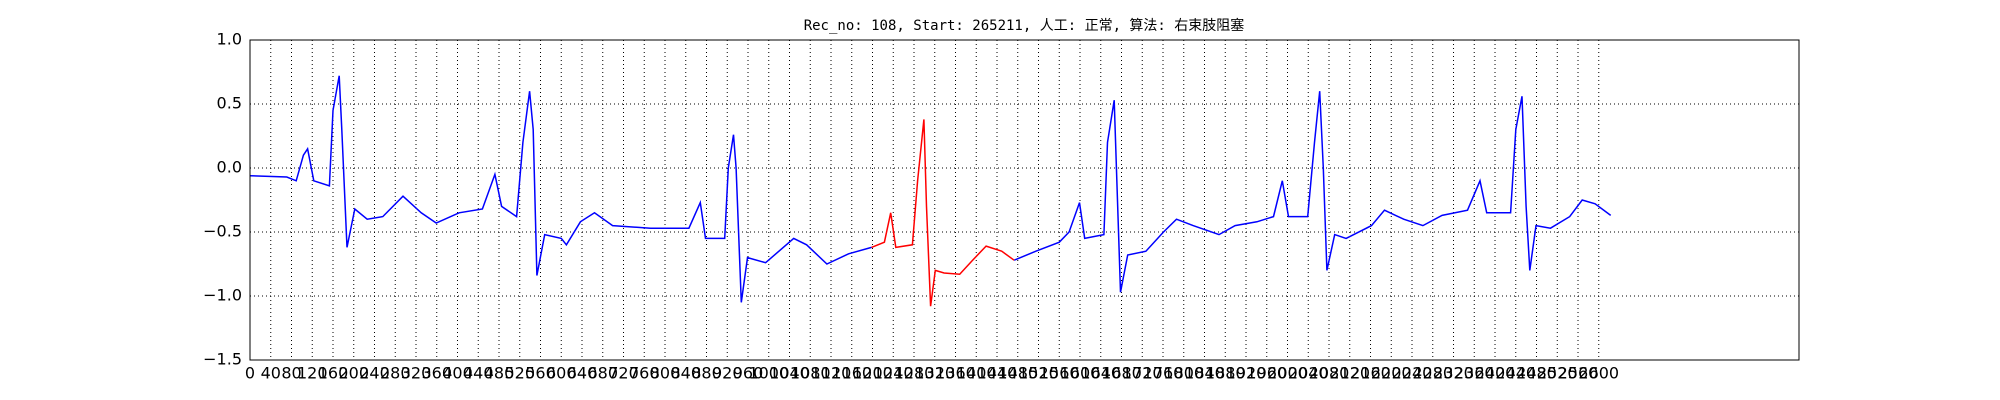 The height and width of the screenshot is (400, 2000). Describe the element at coordinates (1391, 373) in the screenshot. I see `x-tick-label: 2200` at that location.